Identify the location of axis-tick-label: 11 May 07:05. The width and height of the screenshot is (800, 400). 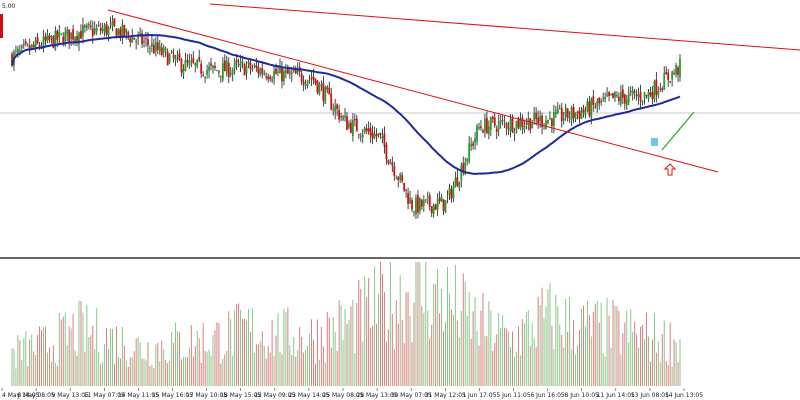
(104, 395).